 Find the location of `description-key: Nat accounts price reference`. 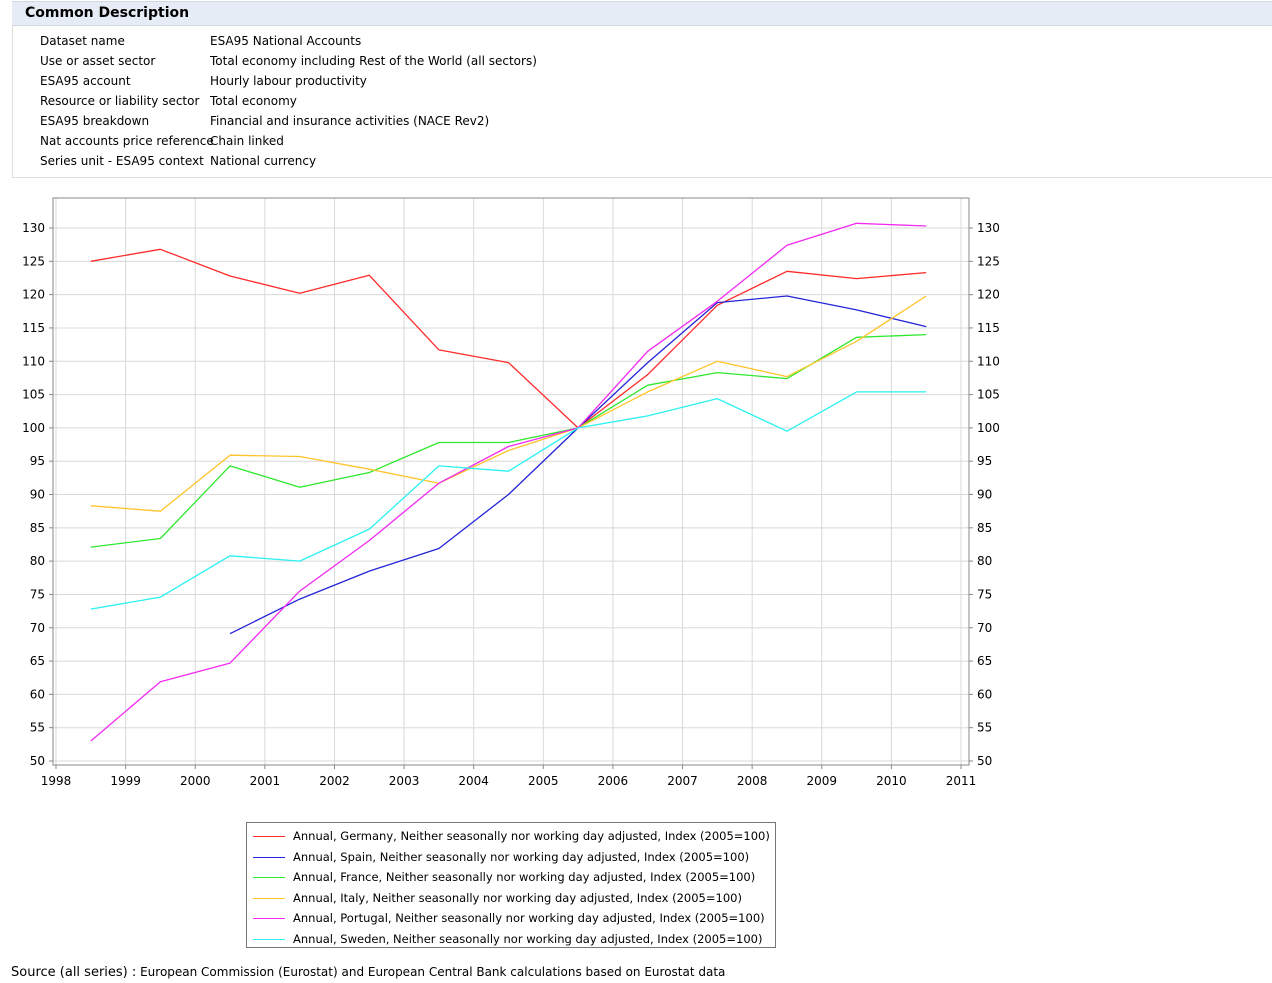

description-key: Nat accounts price reference is located at coordinates (127, 141).